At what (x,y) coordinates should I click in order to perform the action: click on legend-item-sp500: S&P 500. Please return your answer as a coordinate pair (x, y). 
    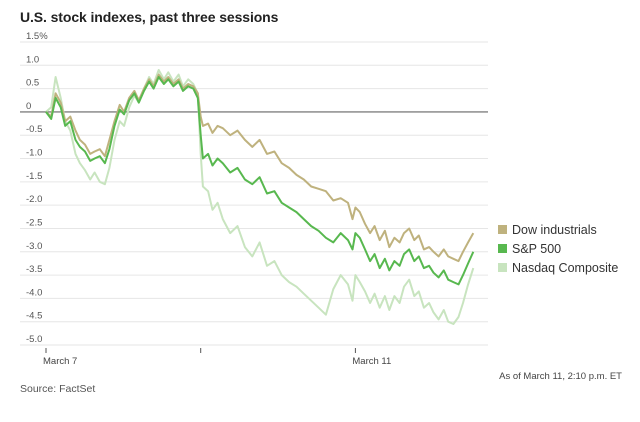
    Looking at the image, I should click on (558, 248).